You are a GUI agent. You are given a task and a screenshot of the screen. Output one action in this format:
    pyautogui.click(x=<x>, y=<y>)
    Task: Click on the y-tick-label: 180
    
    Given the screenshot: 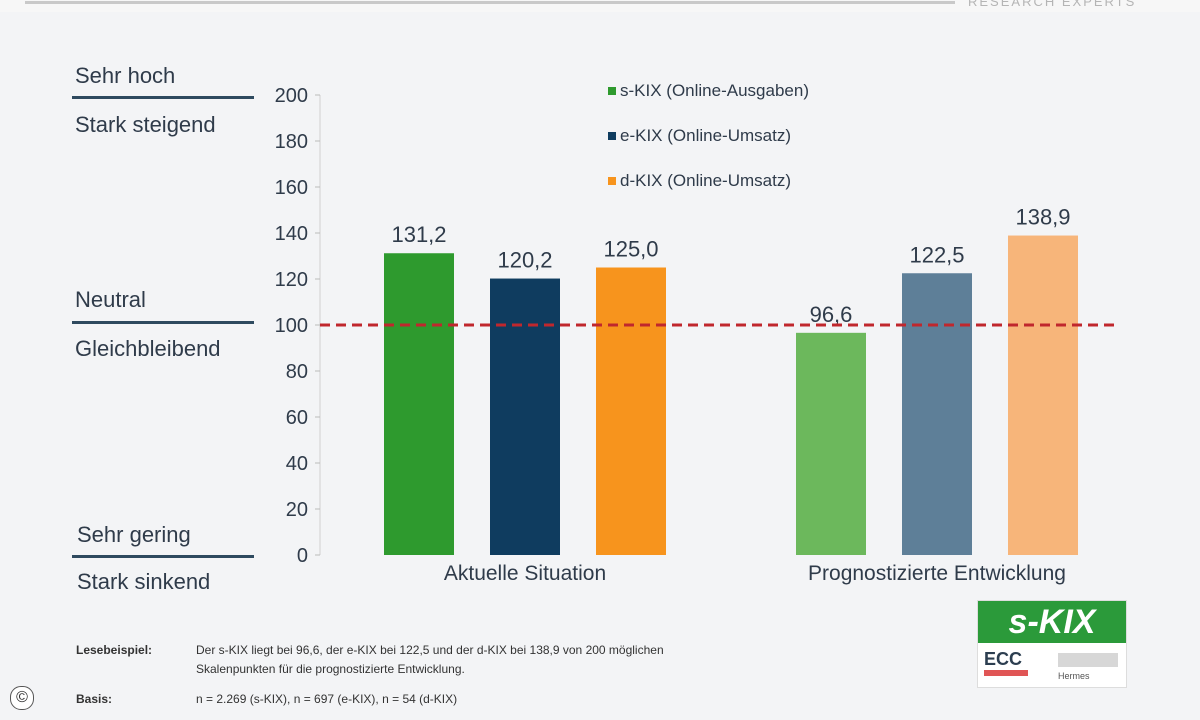 What is the action you would take?
    pyautogui.click(x=291, y=142)
    